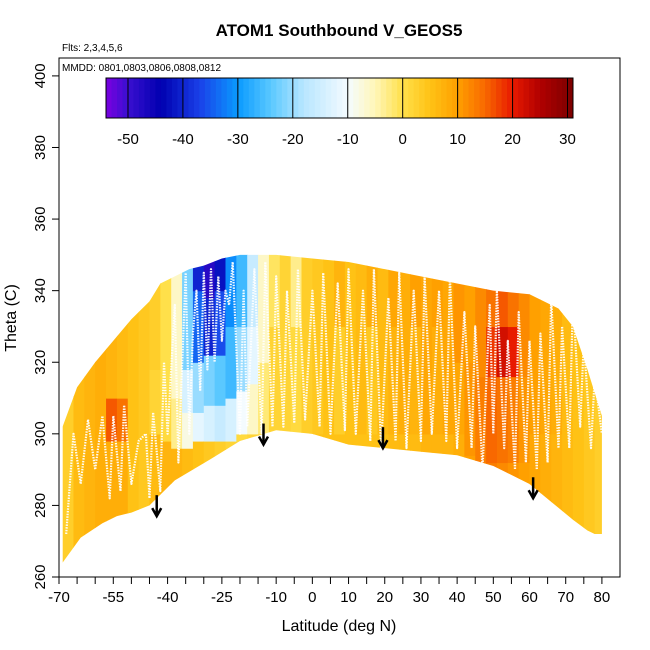 The width and height of the screenshot is (650, 650). Describe the element at coordinates (348, 139) in the screenshot. I see `colorbar-tick-label: -10` at that location.